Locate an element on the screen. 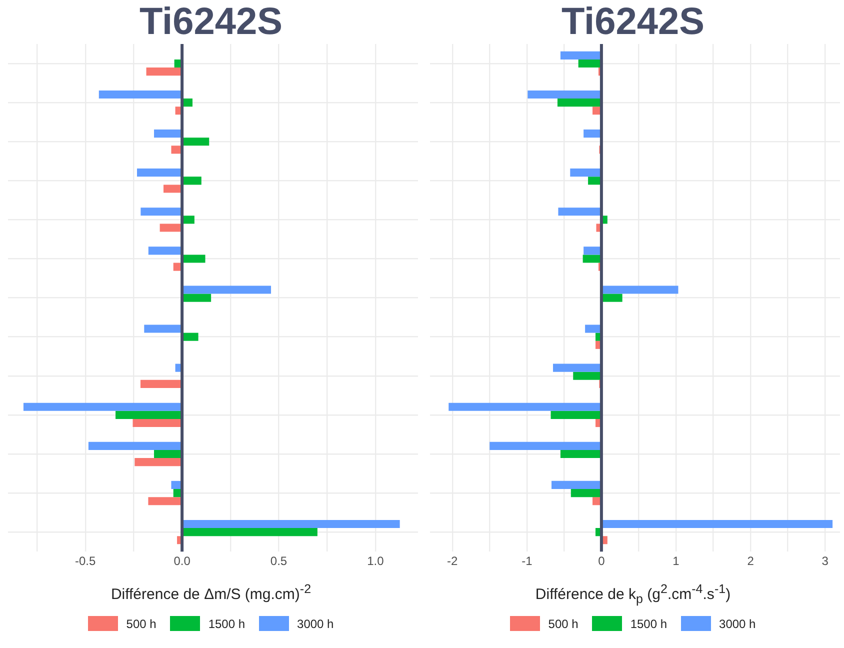 The height and width of the screenshot is (648, 844). x-tick-label: 0 is located at coordinates (602, 561).